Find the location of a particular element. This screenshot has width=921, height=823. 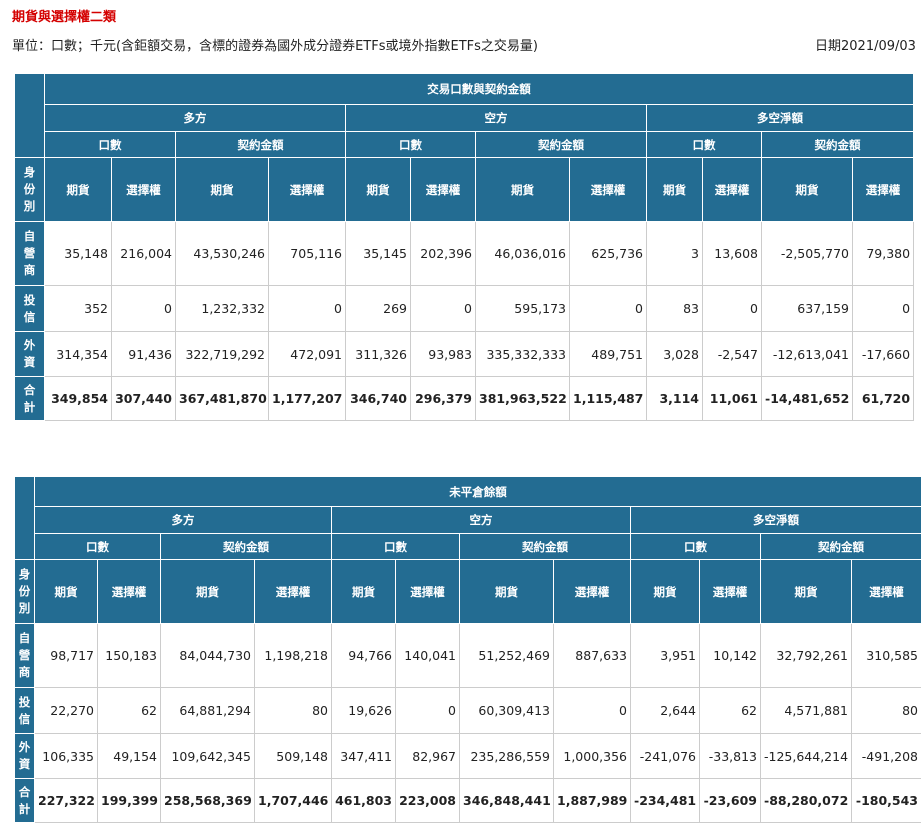

data-cell: 223,008 is located at coordinates (428, 801).